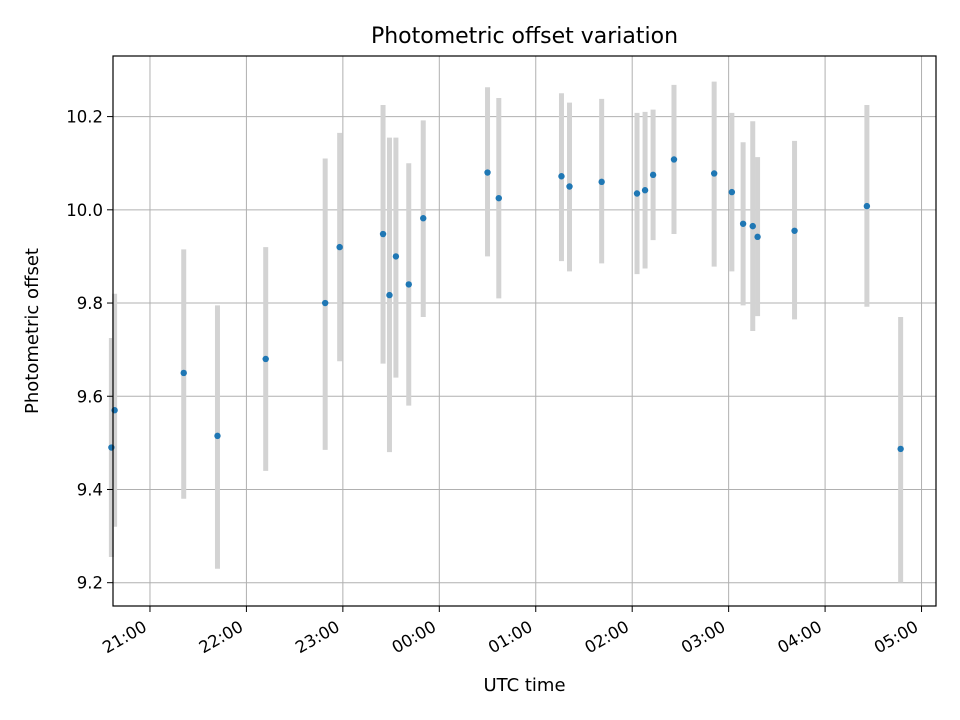  Describe the element at coordinates (32, 331) in the screenshot. I see `y-axis-label: Photometric offset` at that location.